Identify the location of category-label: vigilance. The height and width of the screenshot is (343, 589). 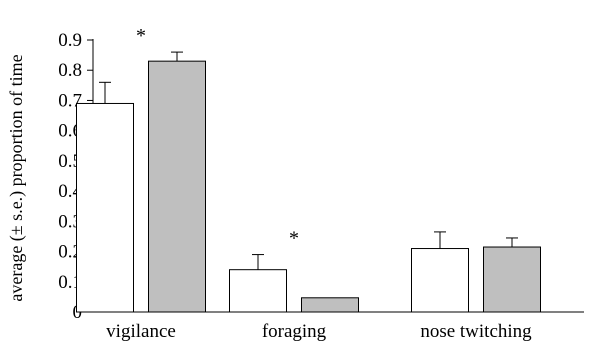
(141, 331).